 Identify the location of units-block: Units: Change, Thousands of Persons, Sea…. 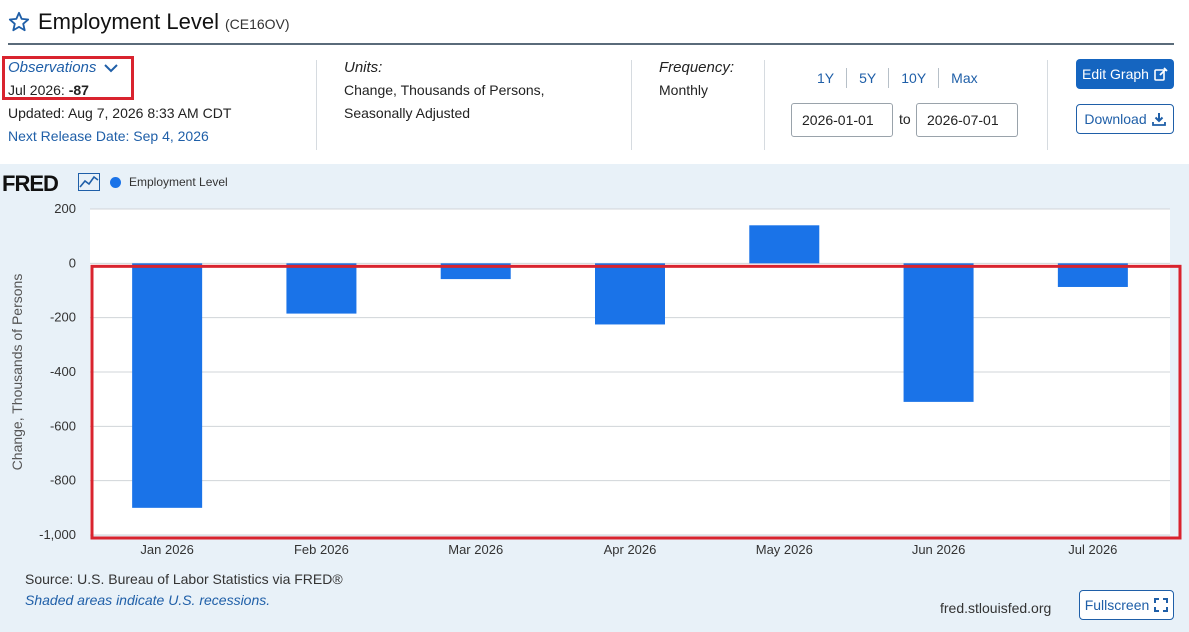
(444, 90).